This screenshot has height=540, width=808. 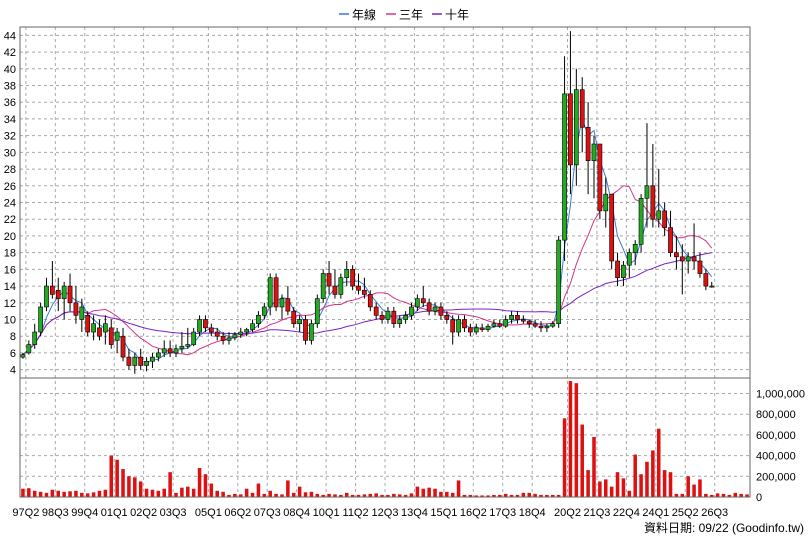 I want to click on price-tick-label: 6, so click(x=13, y=354).